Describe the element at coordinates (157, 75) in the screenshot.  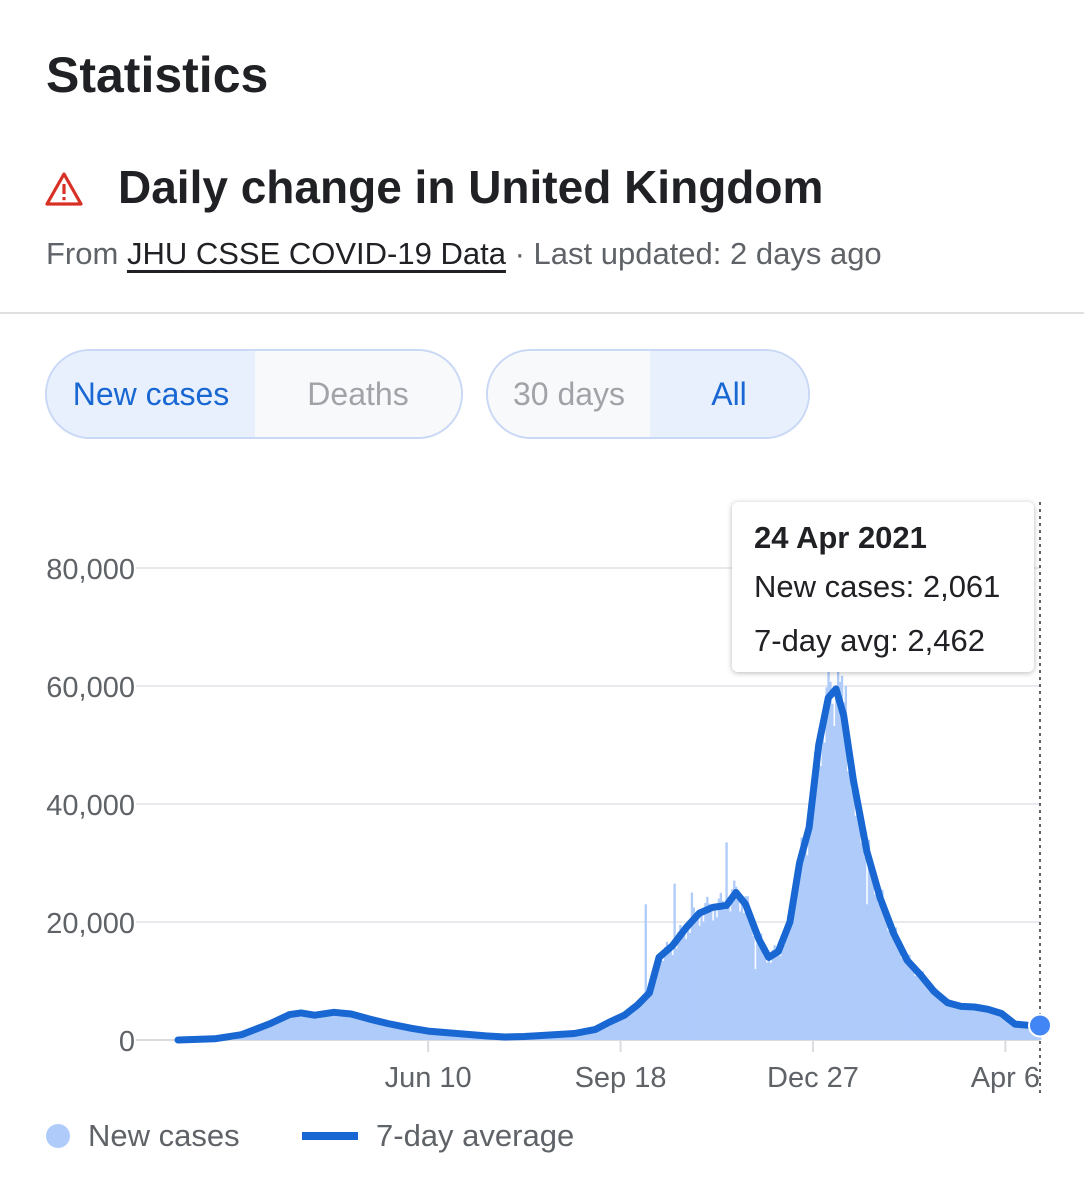
I see `page-title: Statistics` at that location.